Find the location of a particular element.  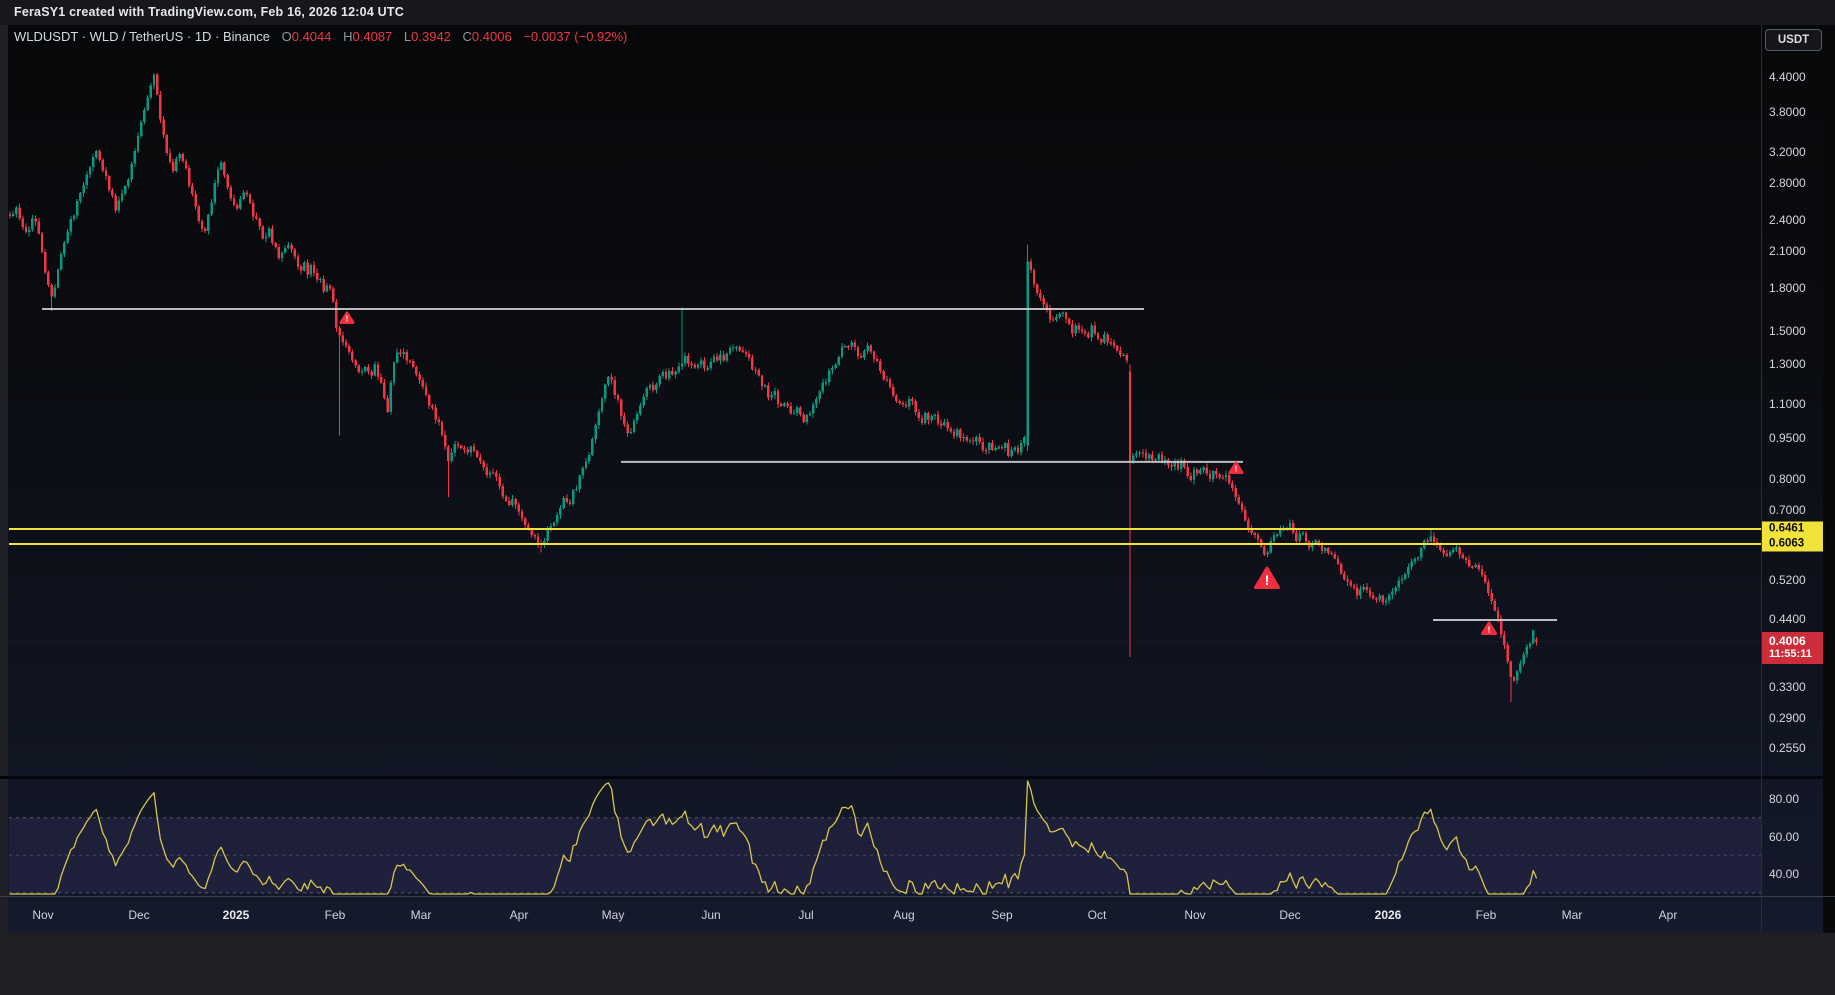

price-tick-label: 1.1000 is located at coordinates (1787, 403).